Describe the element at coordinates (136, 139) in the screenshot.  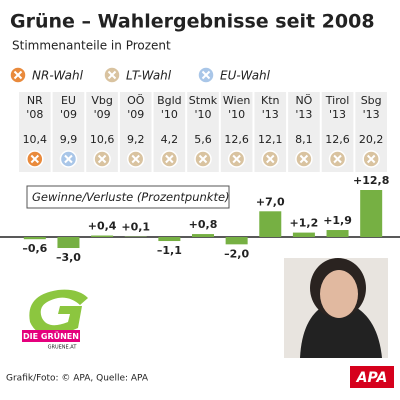
I see `share-label: 9,2` at that location.